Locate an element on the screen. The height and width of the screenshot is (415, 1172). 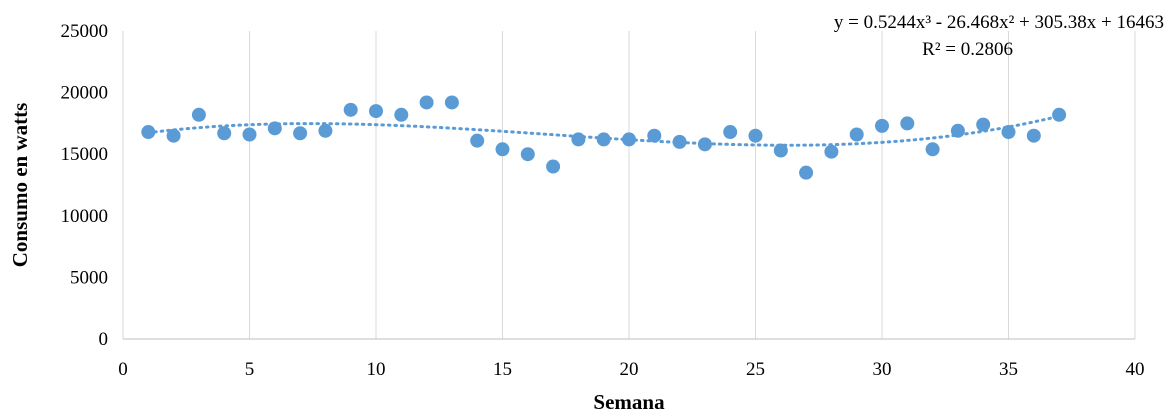
y-axis-title: Consumo en watts is located at coordinates (20, 185).